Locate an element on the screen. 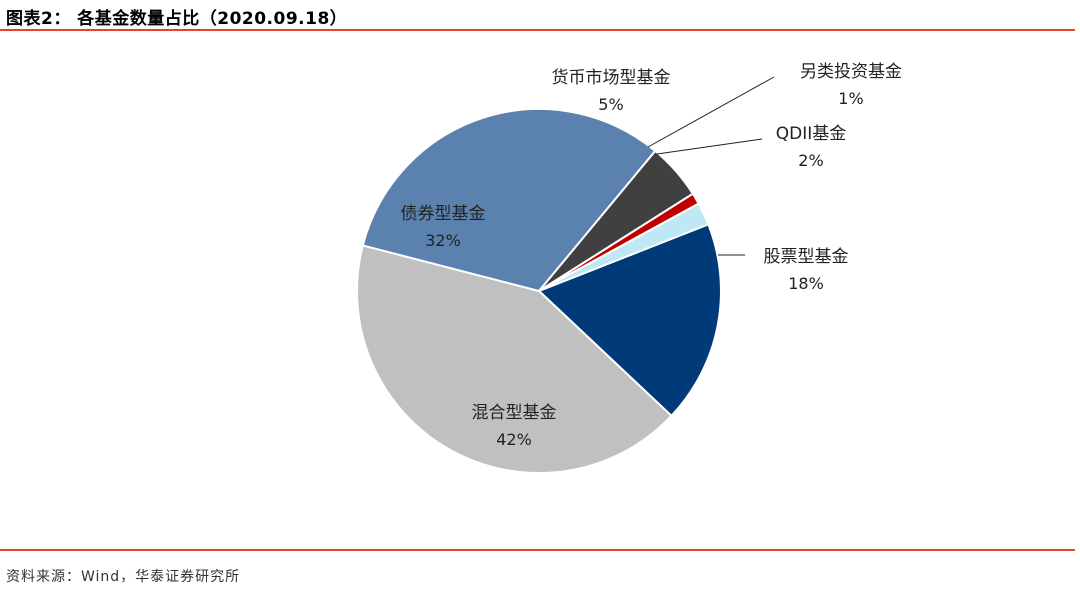  slice-percent-1: 18% is located at coordinates (806, 283).